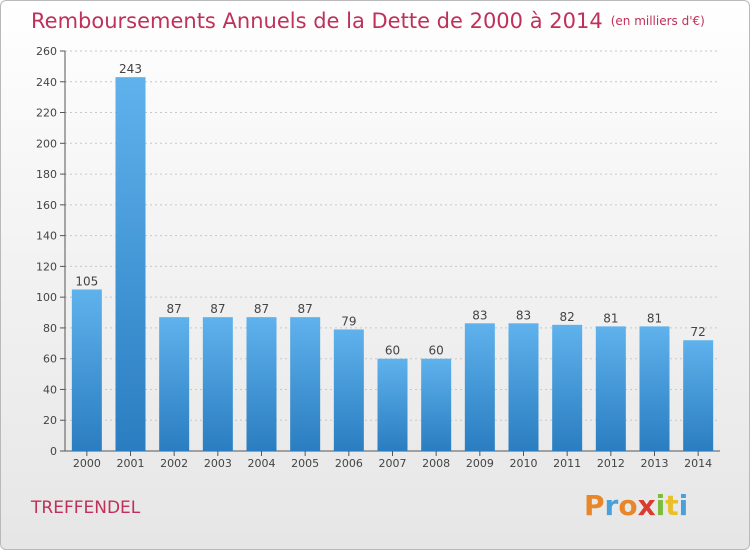 The image size is (750, 550). Describe the element at coordinates (657, 21) in the screenshot. I see `chart-title-unit: (en milliers d'€)` at that location.